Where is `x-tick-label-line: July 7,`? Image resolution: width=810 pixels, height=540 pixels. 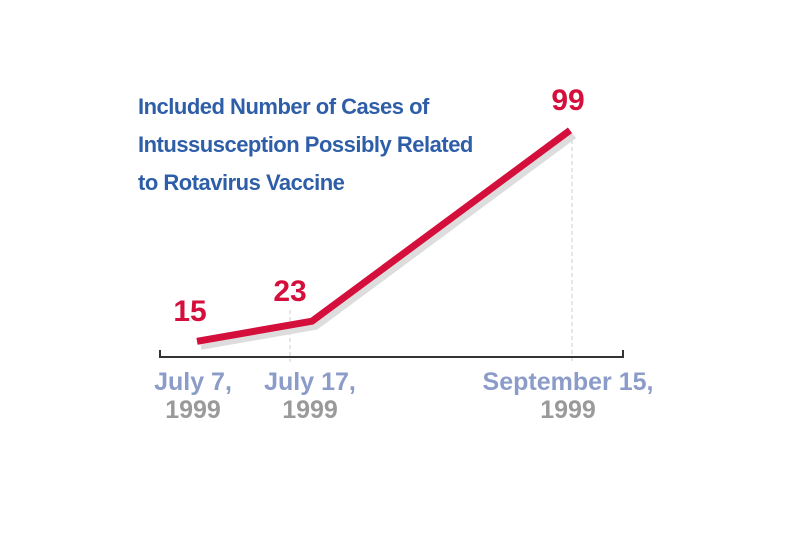
x-tick-label-line: July 7, is located at coordinates (193, 382).